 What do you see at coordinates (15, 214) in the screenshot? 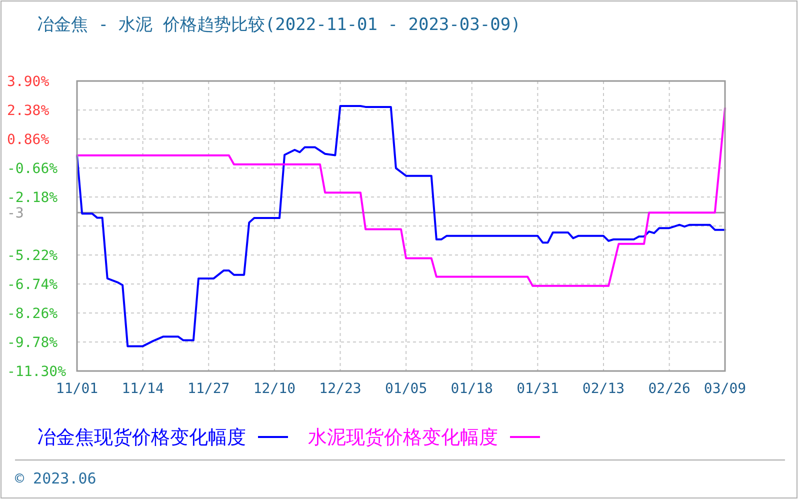
I see `ref-line-label: -3` at bounding box center [15, 214].